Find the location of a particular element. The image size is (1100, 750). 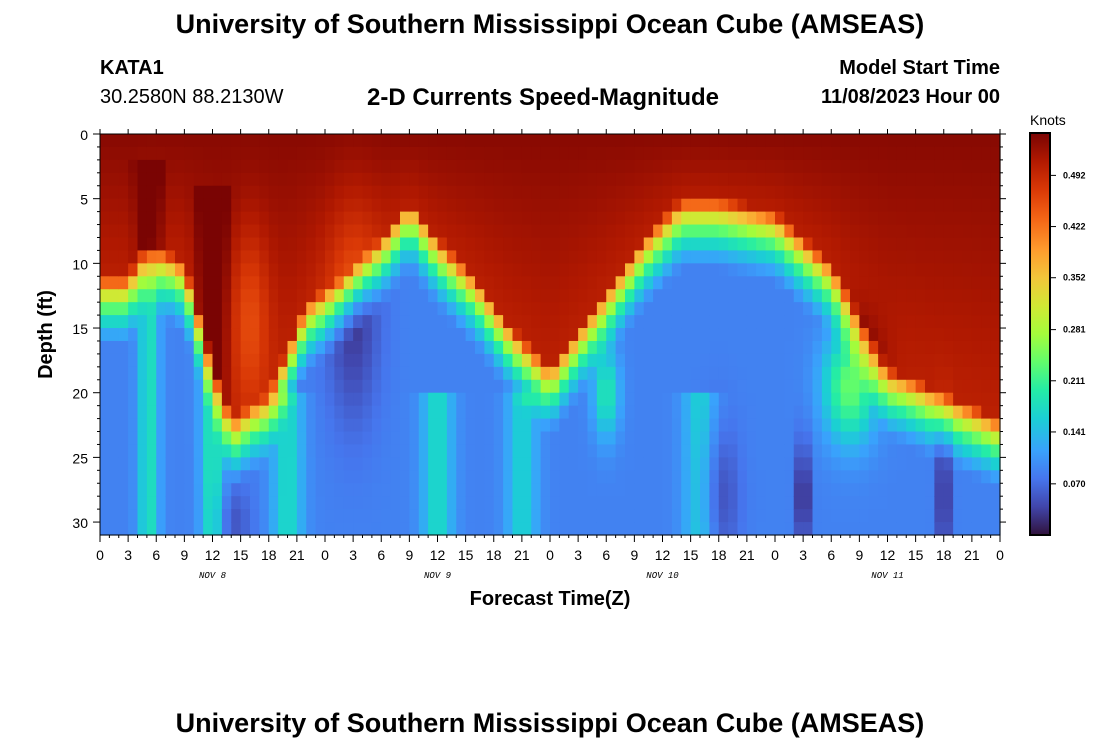

colorbar-tick-label: 0.352 is located at coordinates (1074, 278).